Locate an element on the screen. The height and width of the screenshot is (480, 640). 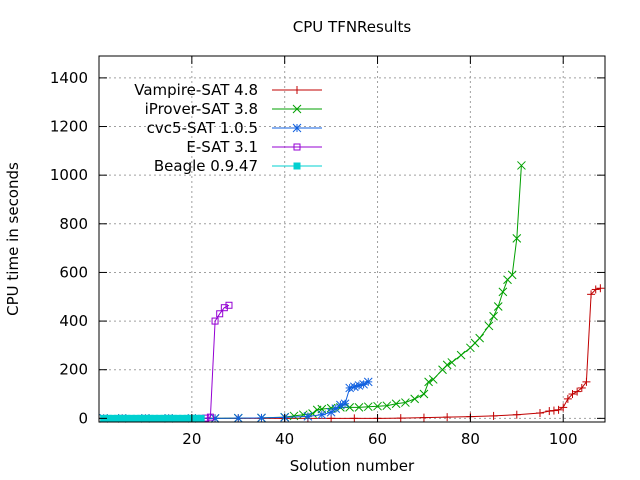
y-tick-label: 1000 is located at coordinates (69, 175).